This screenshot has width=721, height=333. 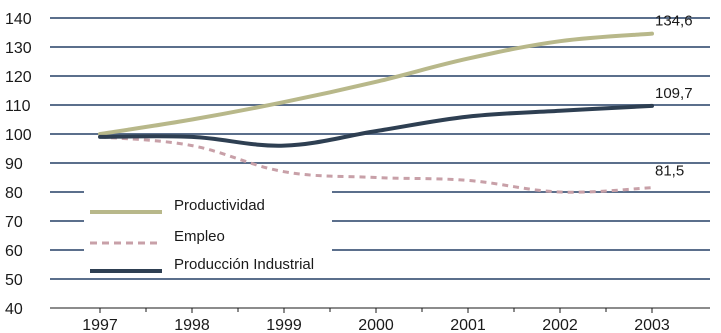 What do you see at coordinates (18, 135) in the screenshot?
I see `y-tick-label: 100` at bounding box center [18, 135].